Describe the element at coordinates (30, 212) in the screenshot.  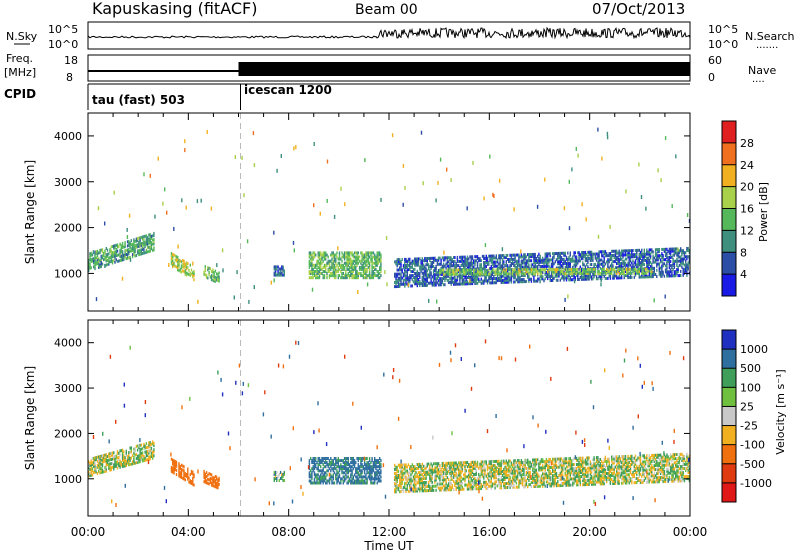
I see `power-ylabel: Slant Range [km]` at that location.